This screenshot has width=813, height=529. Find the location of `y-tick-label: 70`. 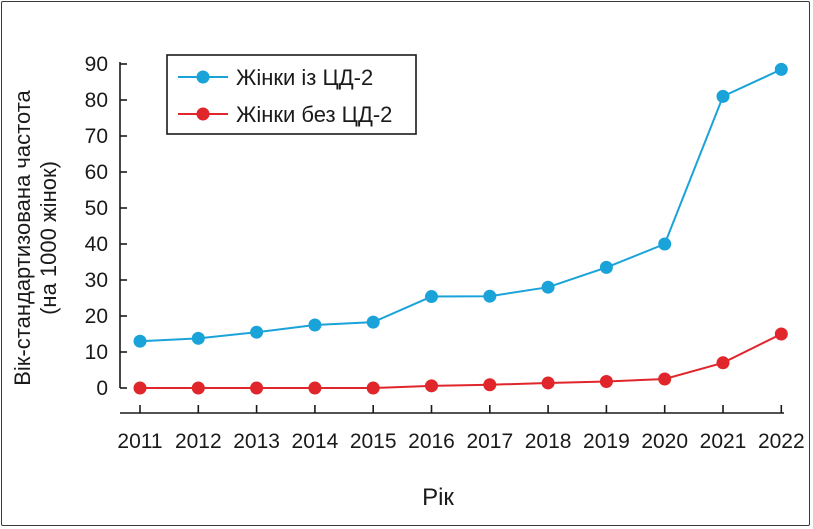

y-tick-label: 70 is located at coordinates (96, 136).